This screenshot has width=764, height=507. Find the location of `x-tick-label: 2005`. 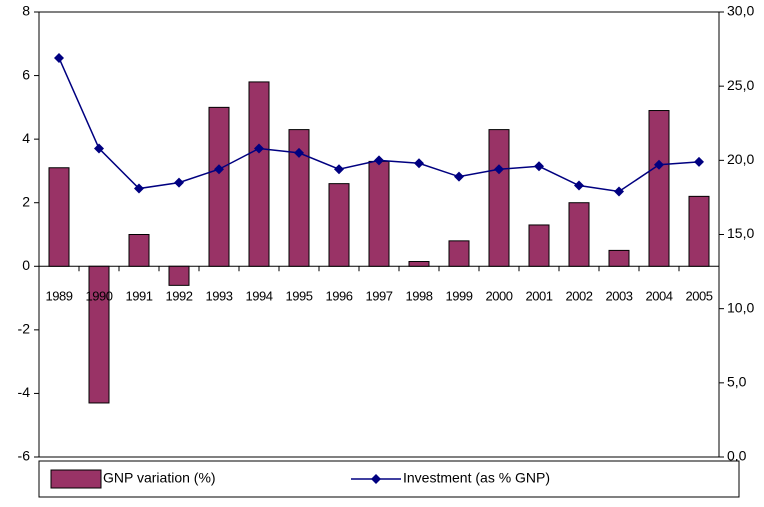

x-tick-label: 2005 is located at coordinates (699, 296).